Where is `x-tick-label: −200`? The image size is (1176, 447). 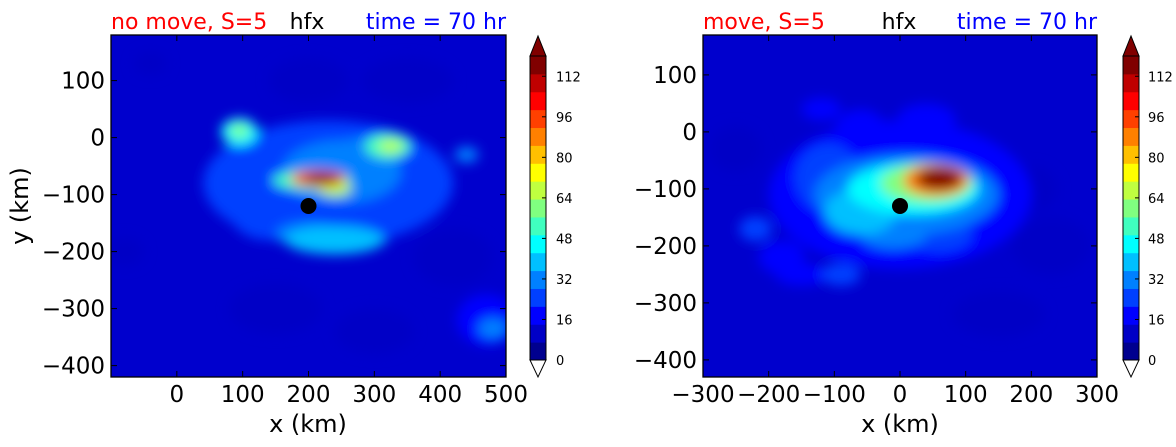 x-tick-label: −200 is located at coordinates (768, 395).